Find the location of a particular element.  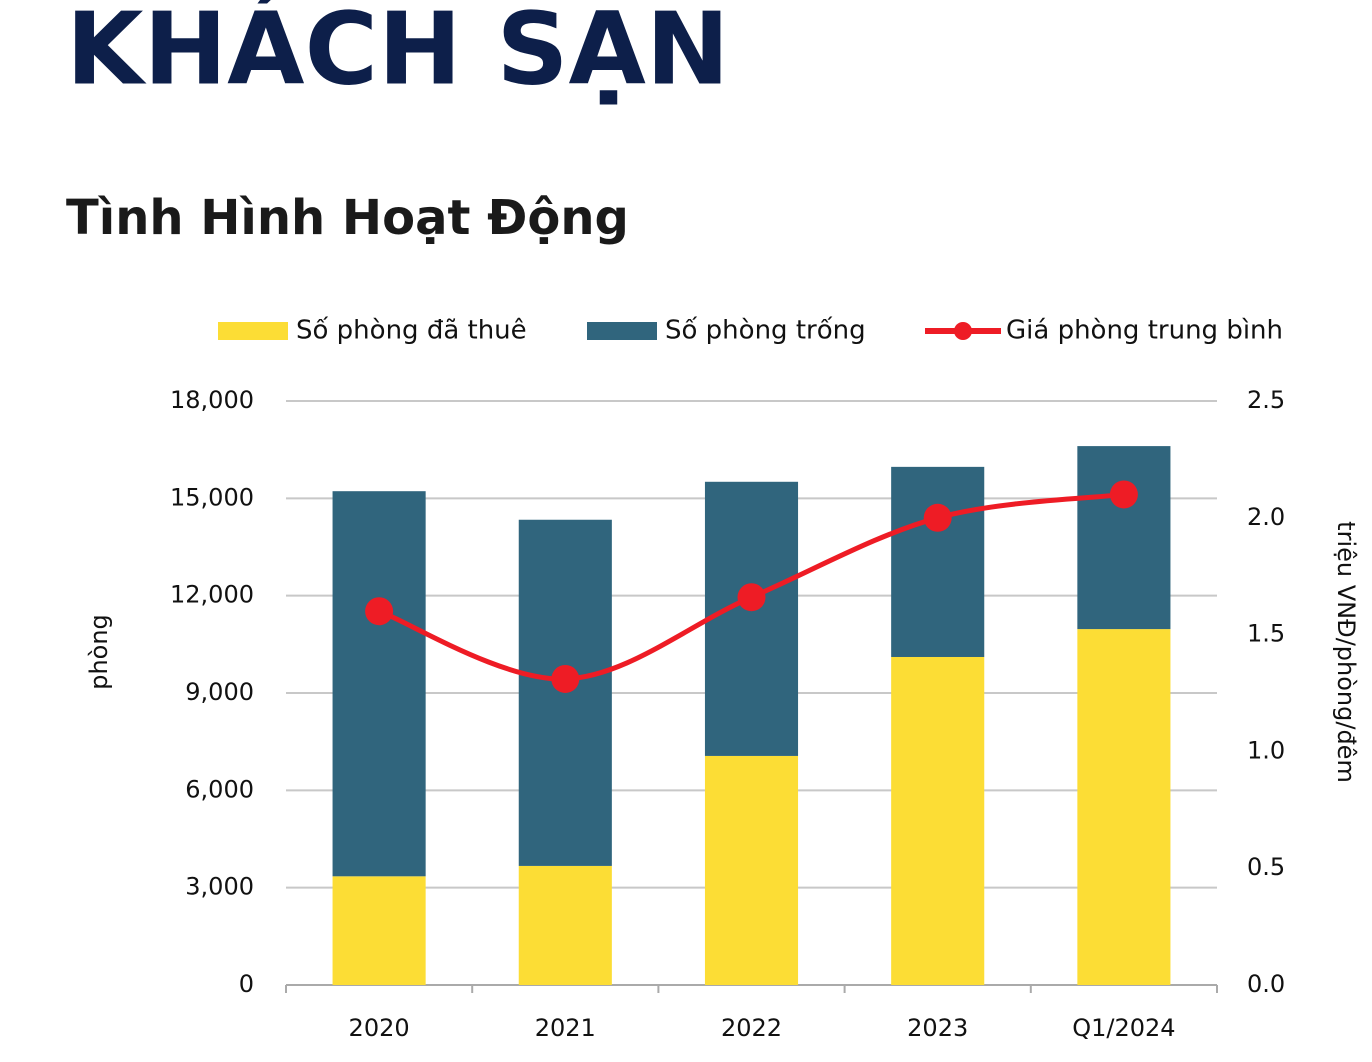

x-tick-label: 2023 is located at coordinates (937, 1028).